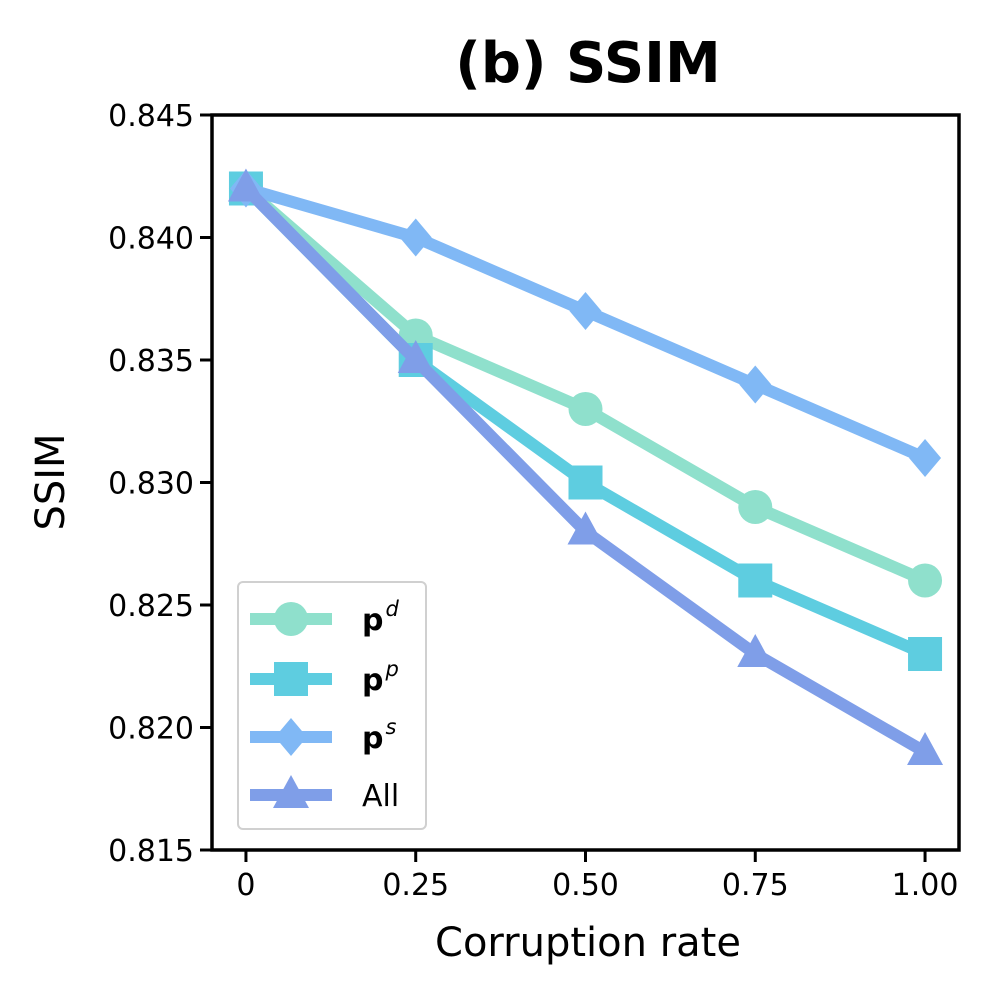 This screenshot has width=996, height=996. I want to click on legend-label-pp: pp, so click(380, 677).